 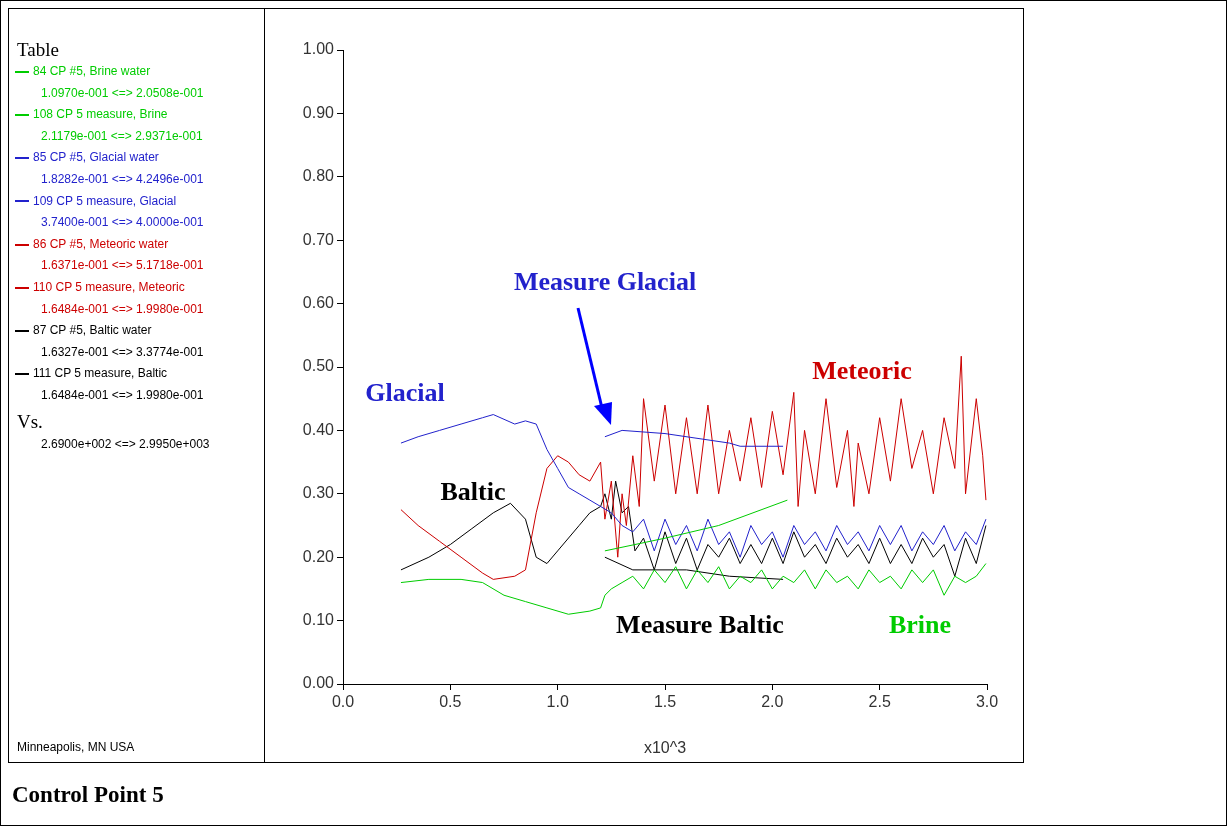 What do you see at coordinates (343, 702) in the screenshot?
I see `x-tick-label: 0.0` at bounding box center [343, 702].